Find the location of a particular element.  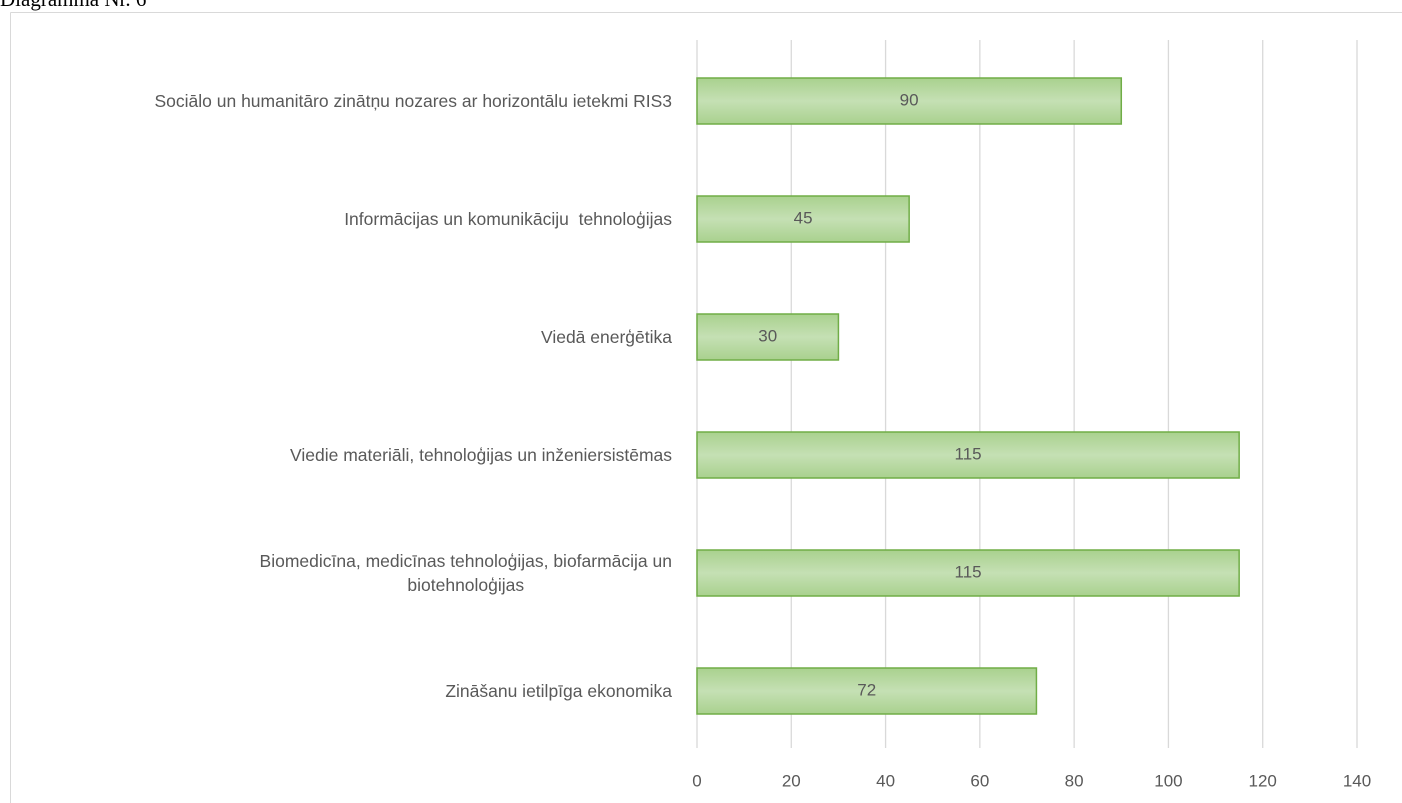

x-tick-label: 0 is located at coordinates (696, 780).